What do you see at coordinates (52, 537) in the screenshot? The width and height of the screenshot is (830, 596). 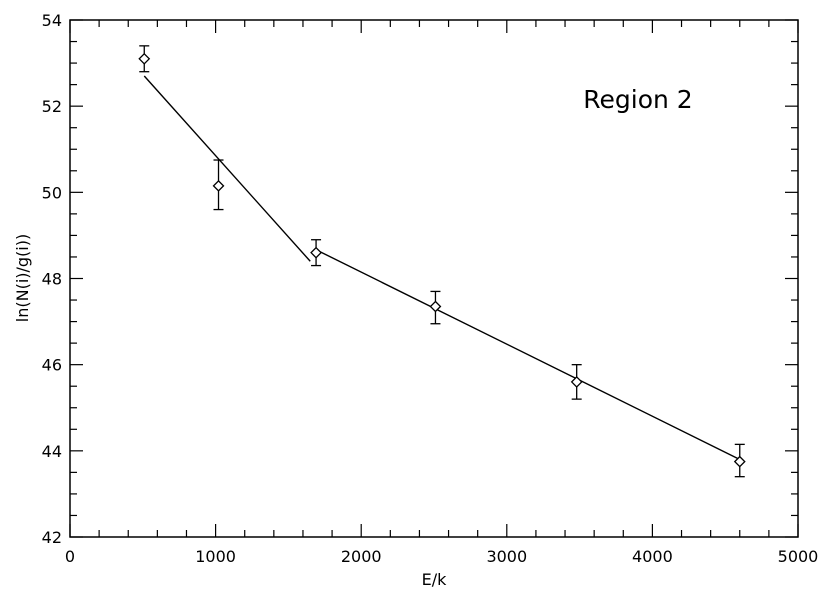 I see `y-tick-label: 42` at bounding box center [52, 537].